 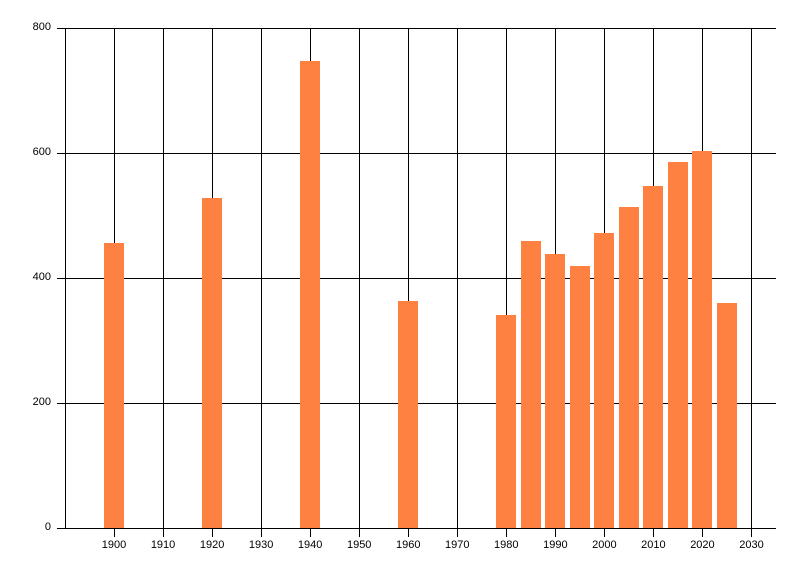 What do you see at coordinates (41, 402) in the screenshot?
I see `y-tick-label: 200` at bounding box center [41, 402].